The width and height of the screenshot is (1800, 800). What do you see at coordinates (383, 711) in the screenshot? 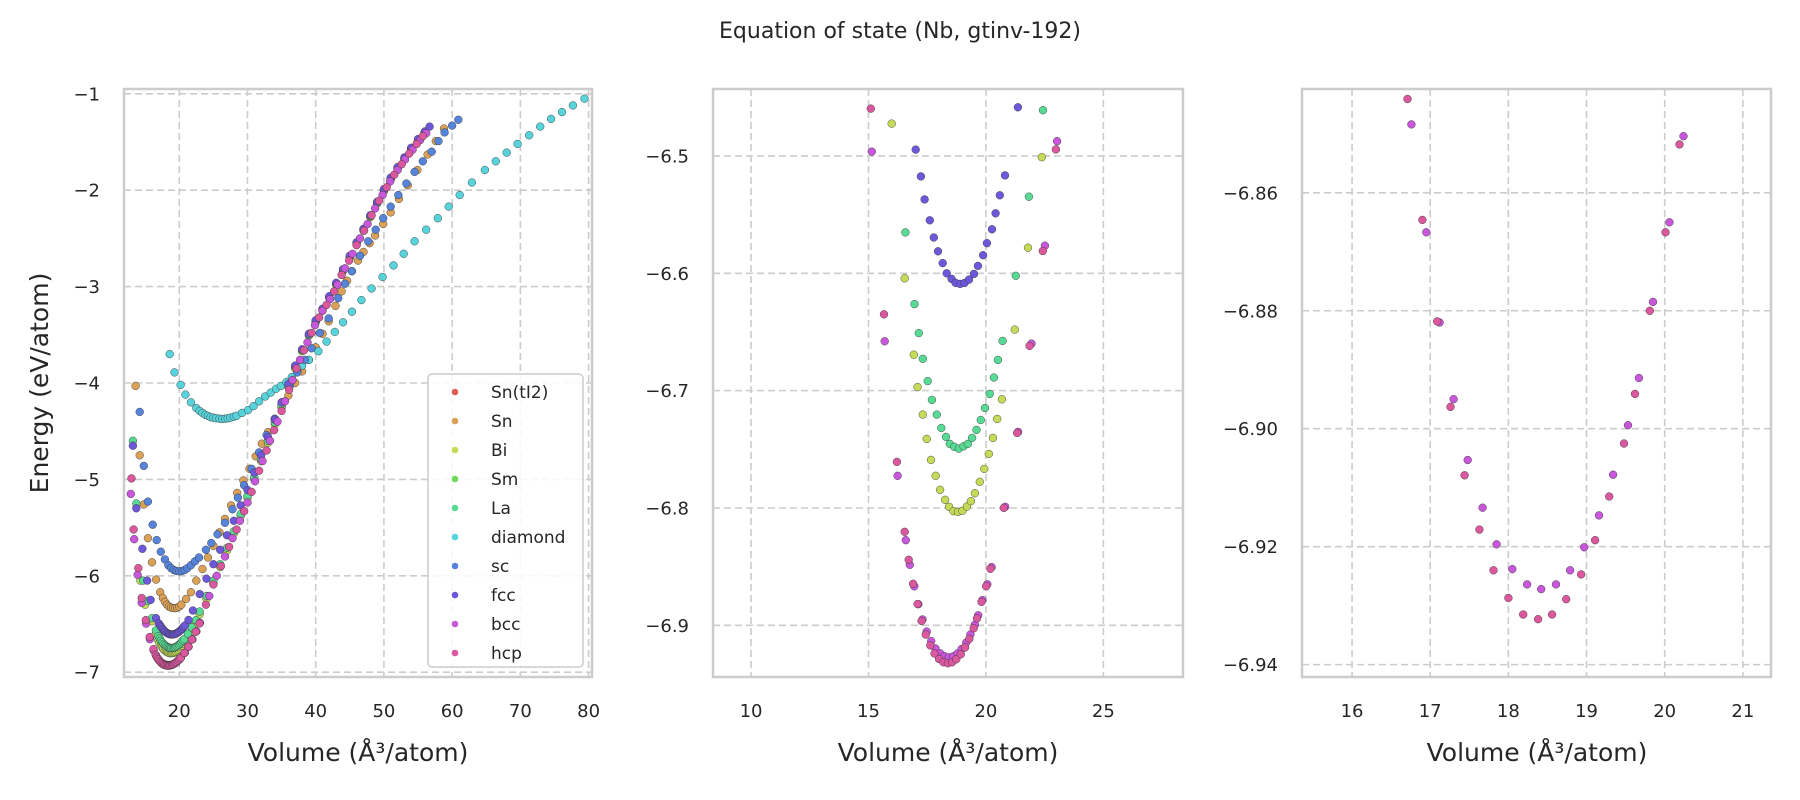
I see `x-tick-label: 50` at bounding box center [383, 711].